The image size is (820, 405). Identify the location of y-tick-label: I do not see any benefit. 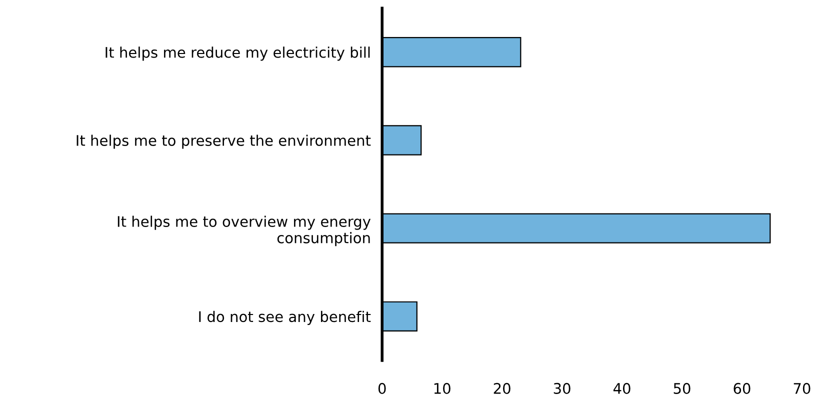
(285, 317).